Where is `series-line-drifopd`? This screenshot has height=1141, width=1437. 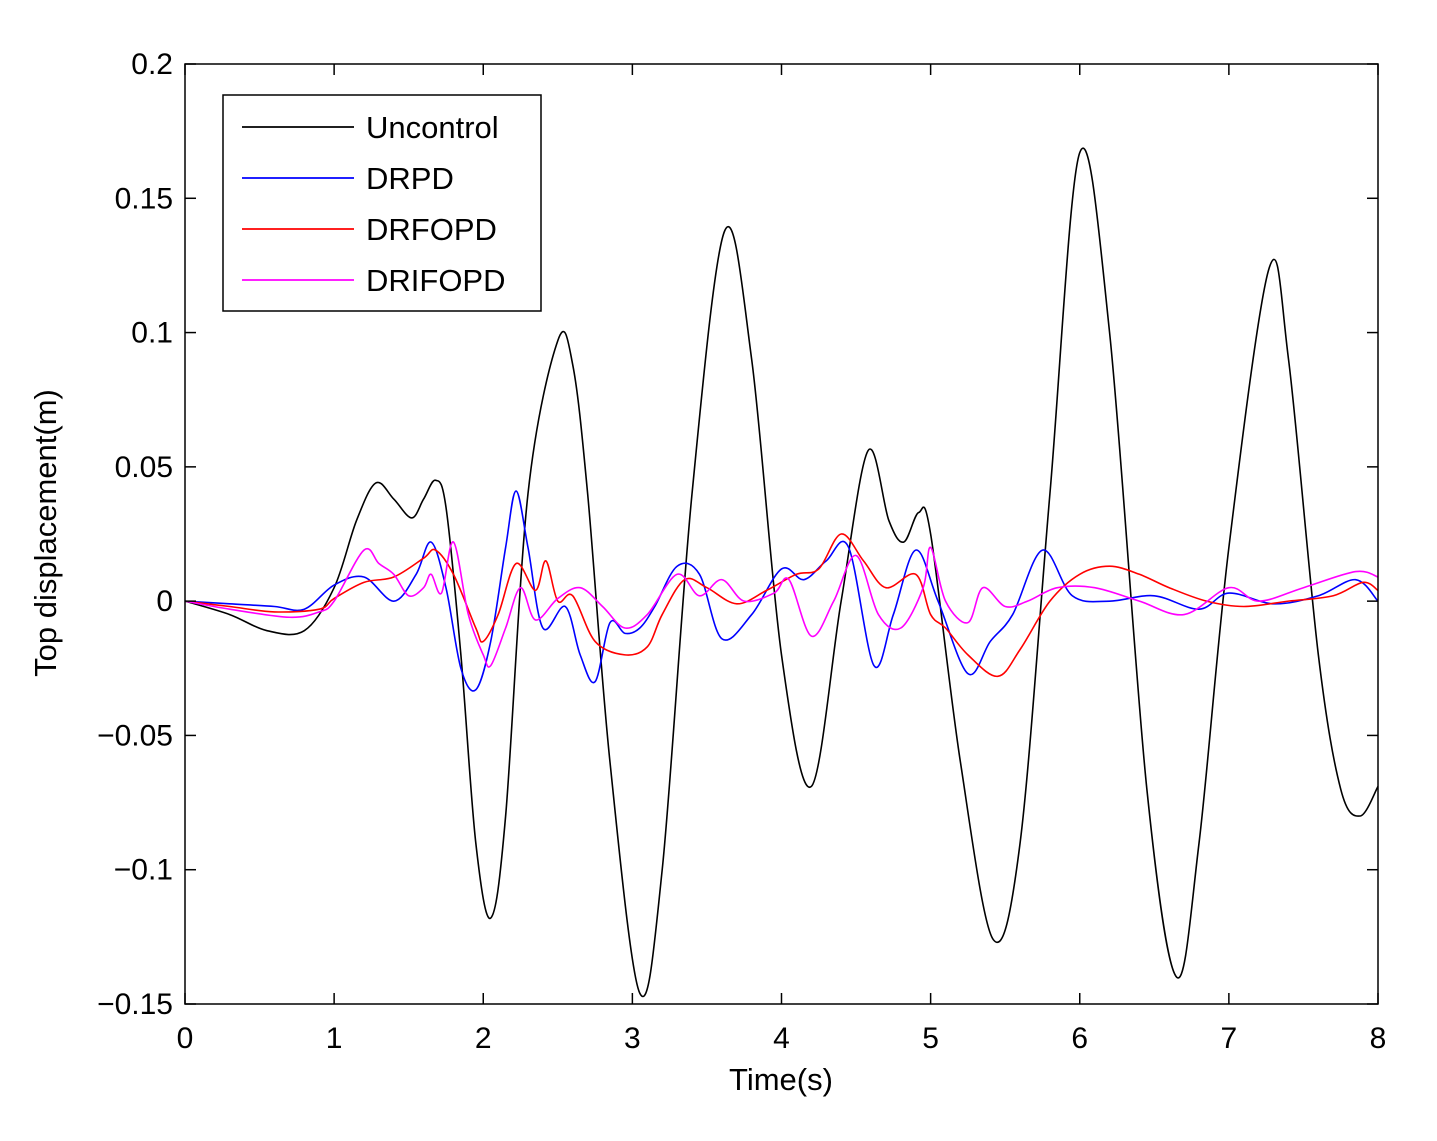
series-line-drifopd is located at coordinates (781, 604).